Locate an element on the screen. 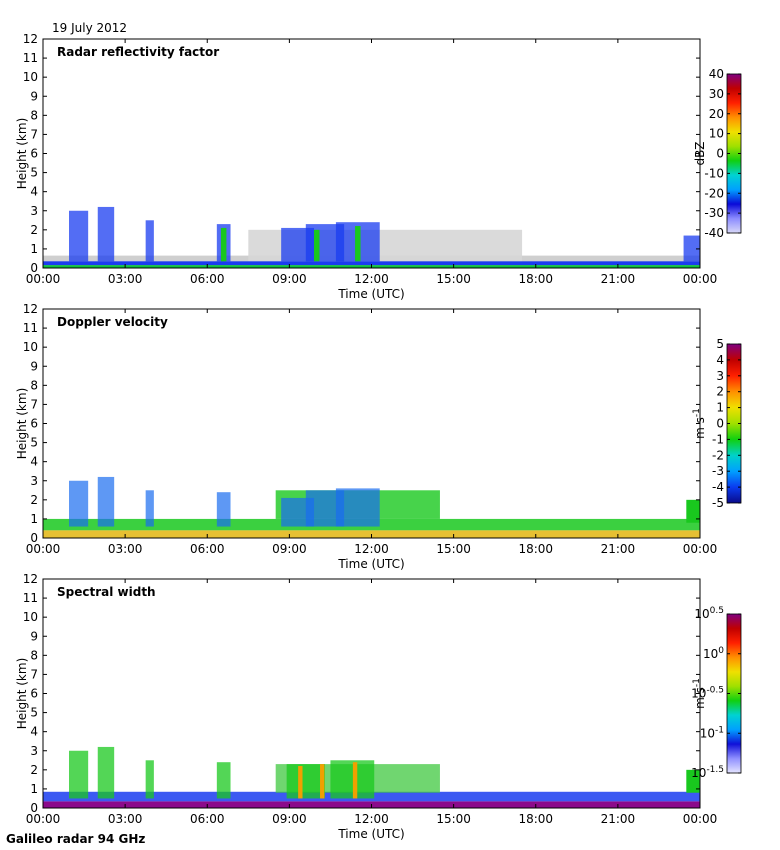 The width and height of the screenshot is (780, 850). colorbar-tick-label: 5 is located at coordinates (720, 344).